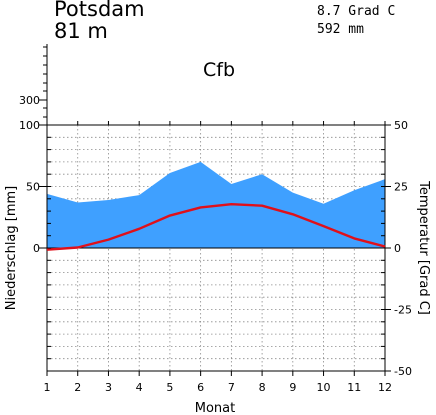 The width and height of the screenshot is (436, 415). What do you see at coordinates (262, 387) in the screenshot?
I see `x-tick-label: 8` at bounding box center [262, 387].